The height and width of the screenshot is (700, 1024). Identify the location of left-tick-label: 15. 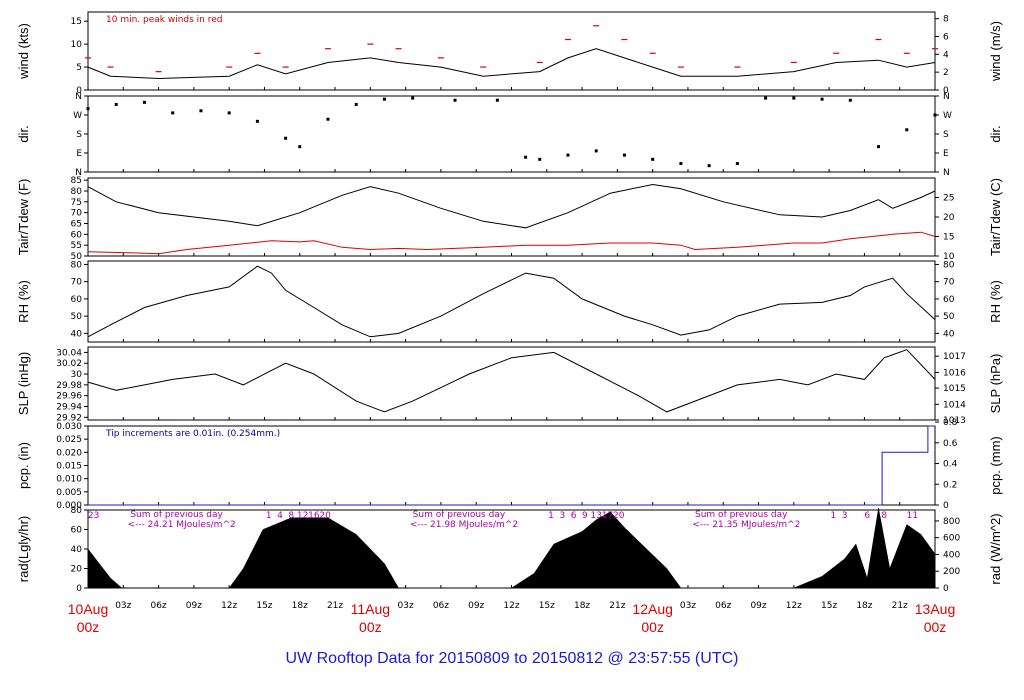
(76, 22).